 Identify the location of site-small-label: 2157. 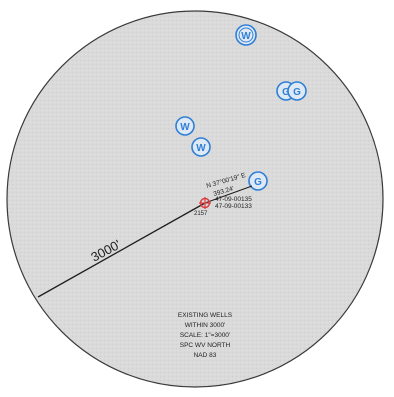
(201, 214).